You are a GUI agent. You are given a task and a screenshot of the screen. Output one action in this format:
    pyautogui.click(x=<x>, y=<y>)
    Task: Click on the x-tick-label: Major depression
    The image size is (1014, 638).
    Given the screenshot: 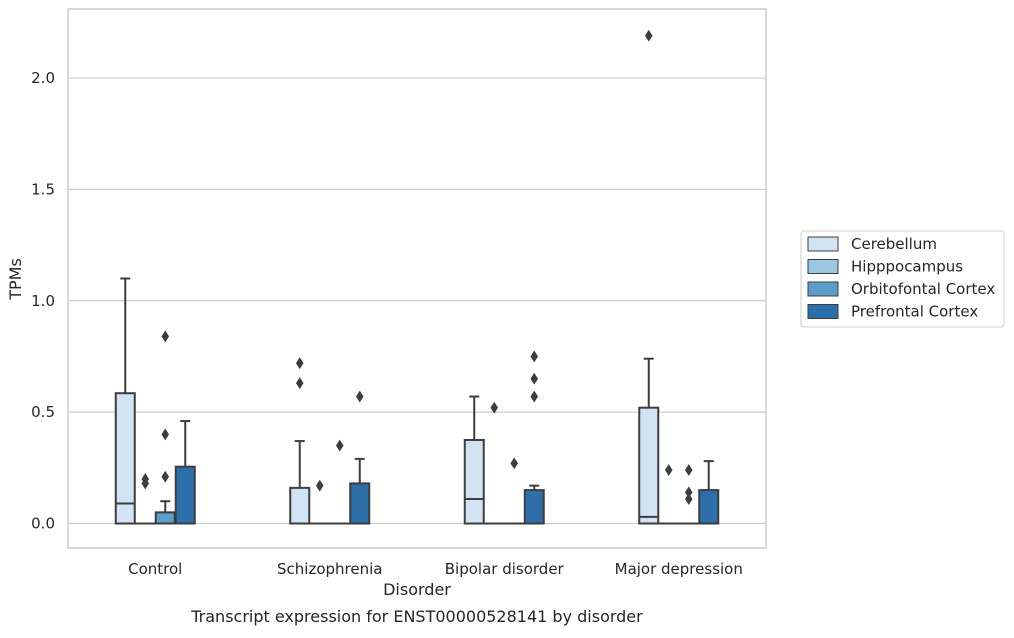 What is the action you would take?
    pyautogui.click(x=679, y=569)
    